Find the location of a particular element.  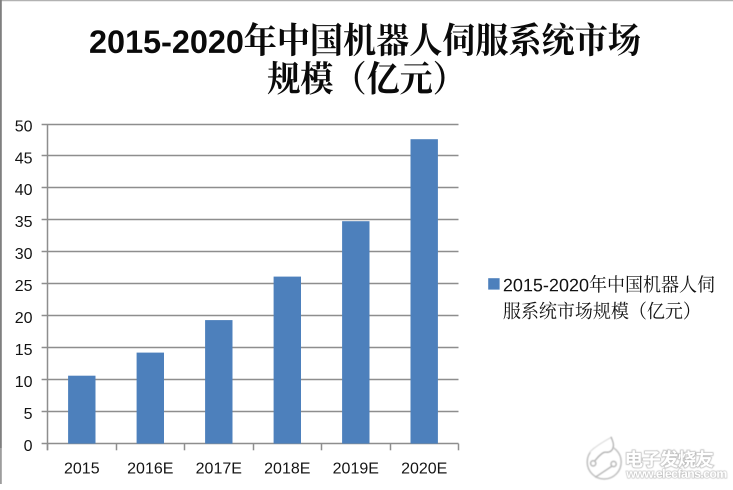

svg-text: 5 is located at coordinates (28, 414).